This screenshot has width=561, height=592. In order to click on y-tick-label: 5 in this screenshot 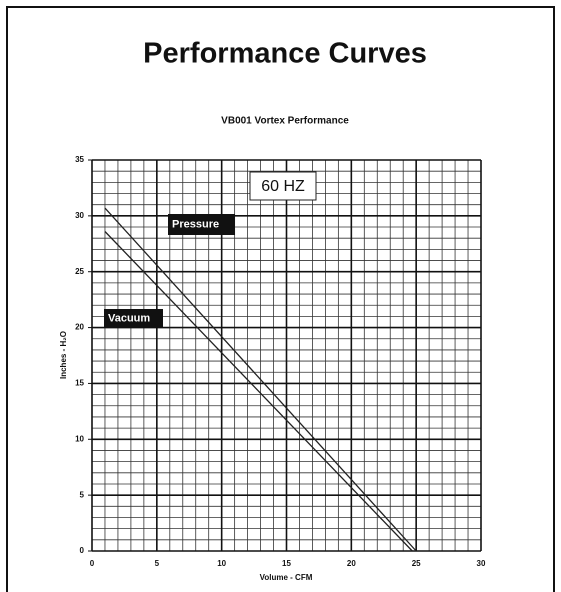, I will do `click(82, 494)`.